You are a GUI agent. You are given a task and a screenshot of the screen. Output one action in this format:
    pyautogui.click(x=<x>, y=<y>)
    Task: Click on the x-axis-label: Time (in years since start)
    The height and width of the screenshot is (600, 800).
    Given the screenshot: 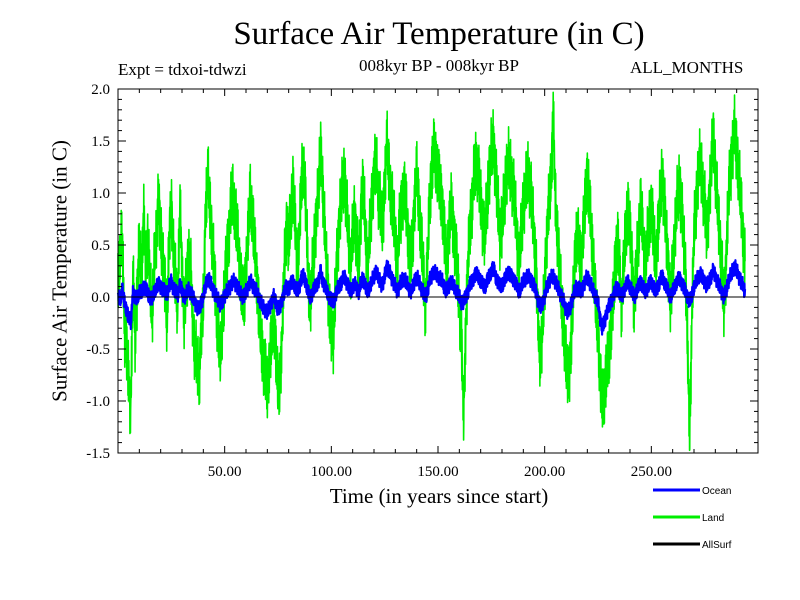 What is the action you would take?
    pyautogui.click(x=439, y=496)
    